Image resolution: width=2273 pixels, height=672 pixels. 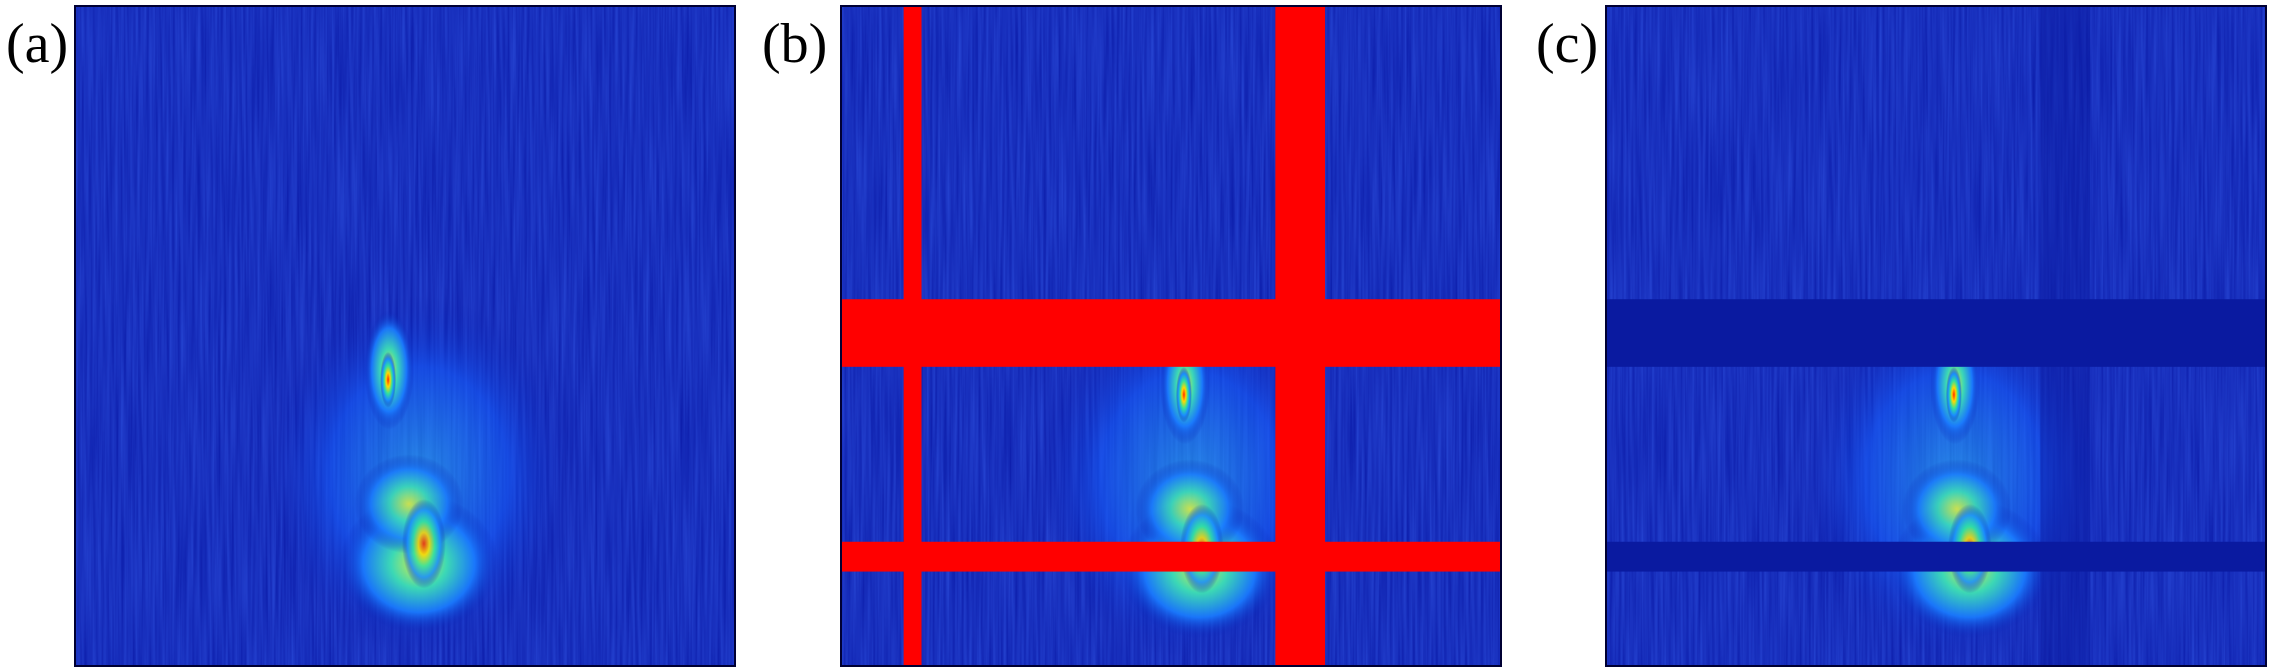 What do you see at coordinates (1171, 556) in the screenshot?
I see `mask-band-horizontal-bottom` at bounding box center [1171, 556].